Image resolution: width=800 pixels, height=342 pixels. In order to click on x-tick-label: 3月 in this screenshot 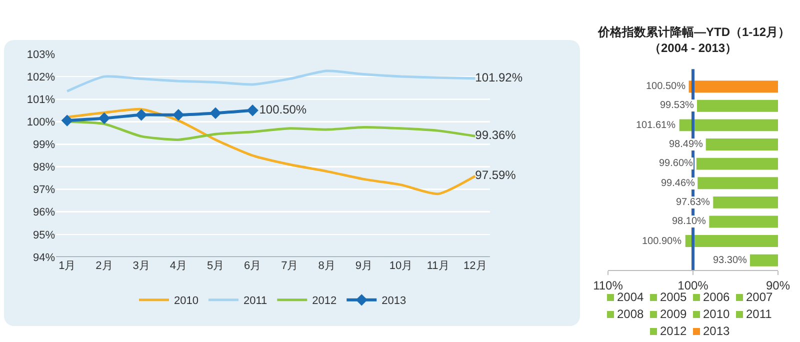, I will do `click(141, 266)`.